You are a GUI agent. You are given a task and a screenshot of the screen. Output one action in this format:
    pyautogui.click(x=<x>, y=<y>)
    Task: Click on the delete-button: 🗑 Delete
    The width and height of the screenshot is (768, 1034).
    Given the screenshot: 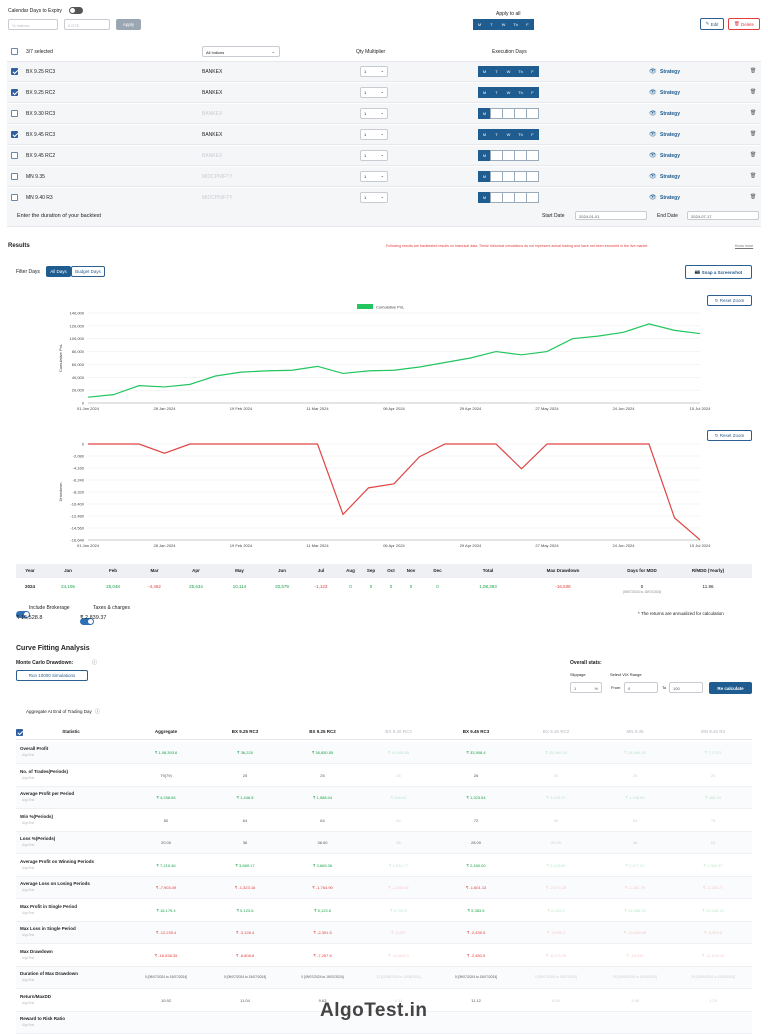 What is the action you would take?
    pyautogui.click(x=744, y=24)
    